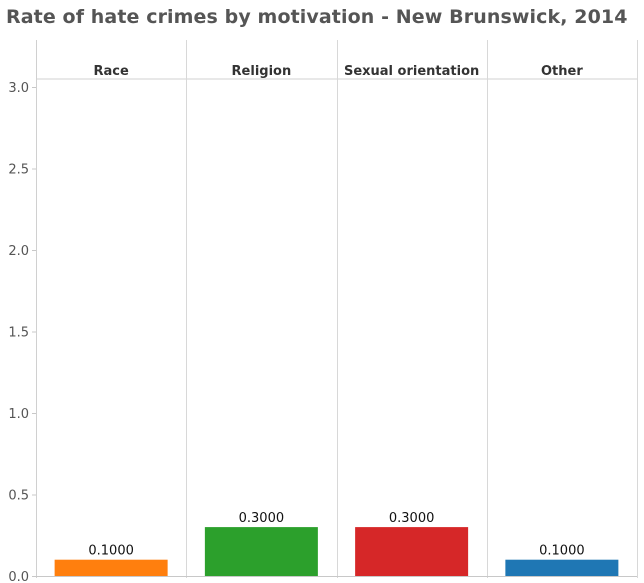 The height and width of the screenshot is (583, 644). I want to click on y-tick-label: 2.0, so click(18, 251).